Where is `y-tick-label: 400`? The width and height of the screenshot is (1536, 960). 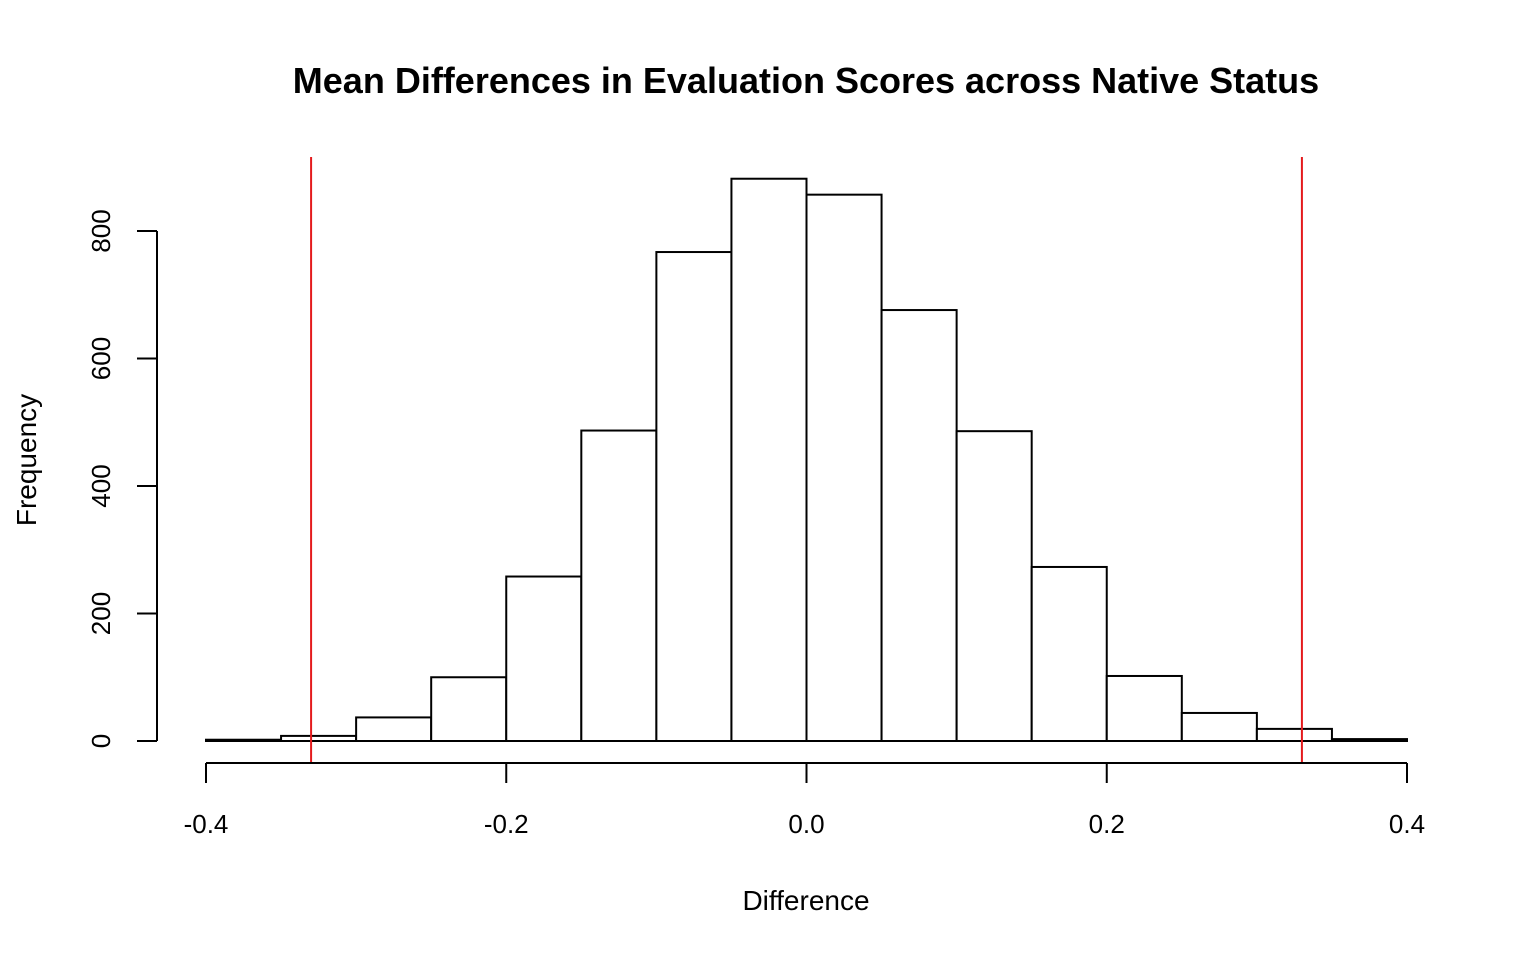 y-tick-label: 400 is located at coordinates (101, 485).